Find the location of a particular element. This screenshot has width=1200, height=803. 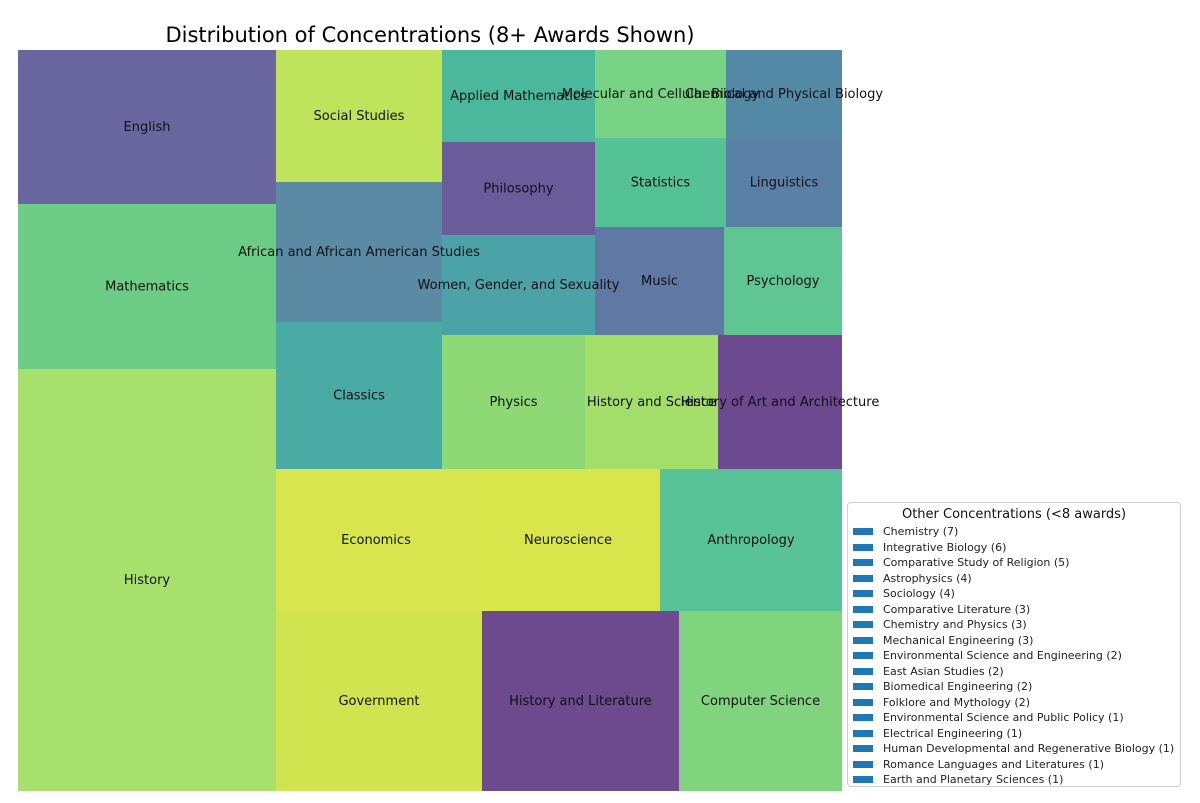

treemap-label-history: History is located at coordinates (147, 580).